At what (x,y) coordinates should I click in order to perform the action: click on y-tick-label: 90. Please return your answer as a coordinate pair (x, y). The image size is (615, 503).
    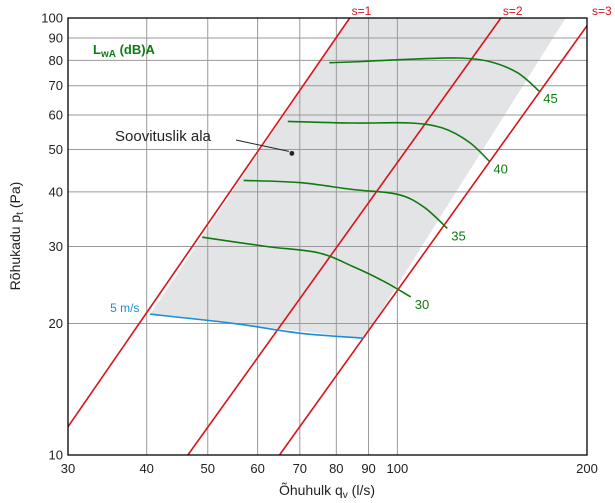
    Looking at the image, I should click on (56, 37).